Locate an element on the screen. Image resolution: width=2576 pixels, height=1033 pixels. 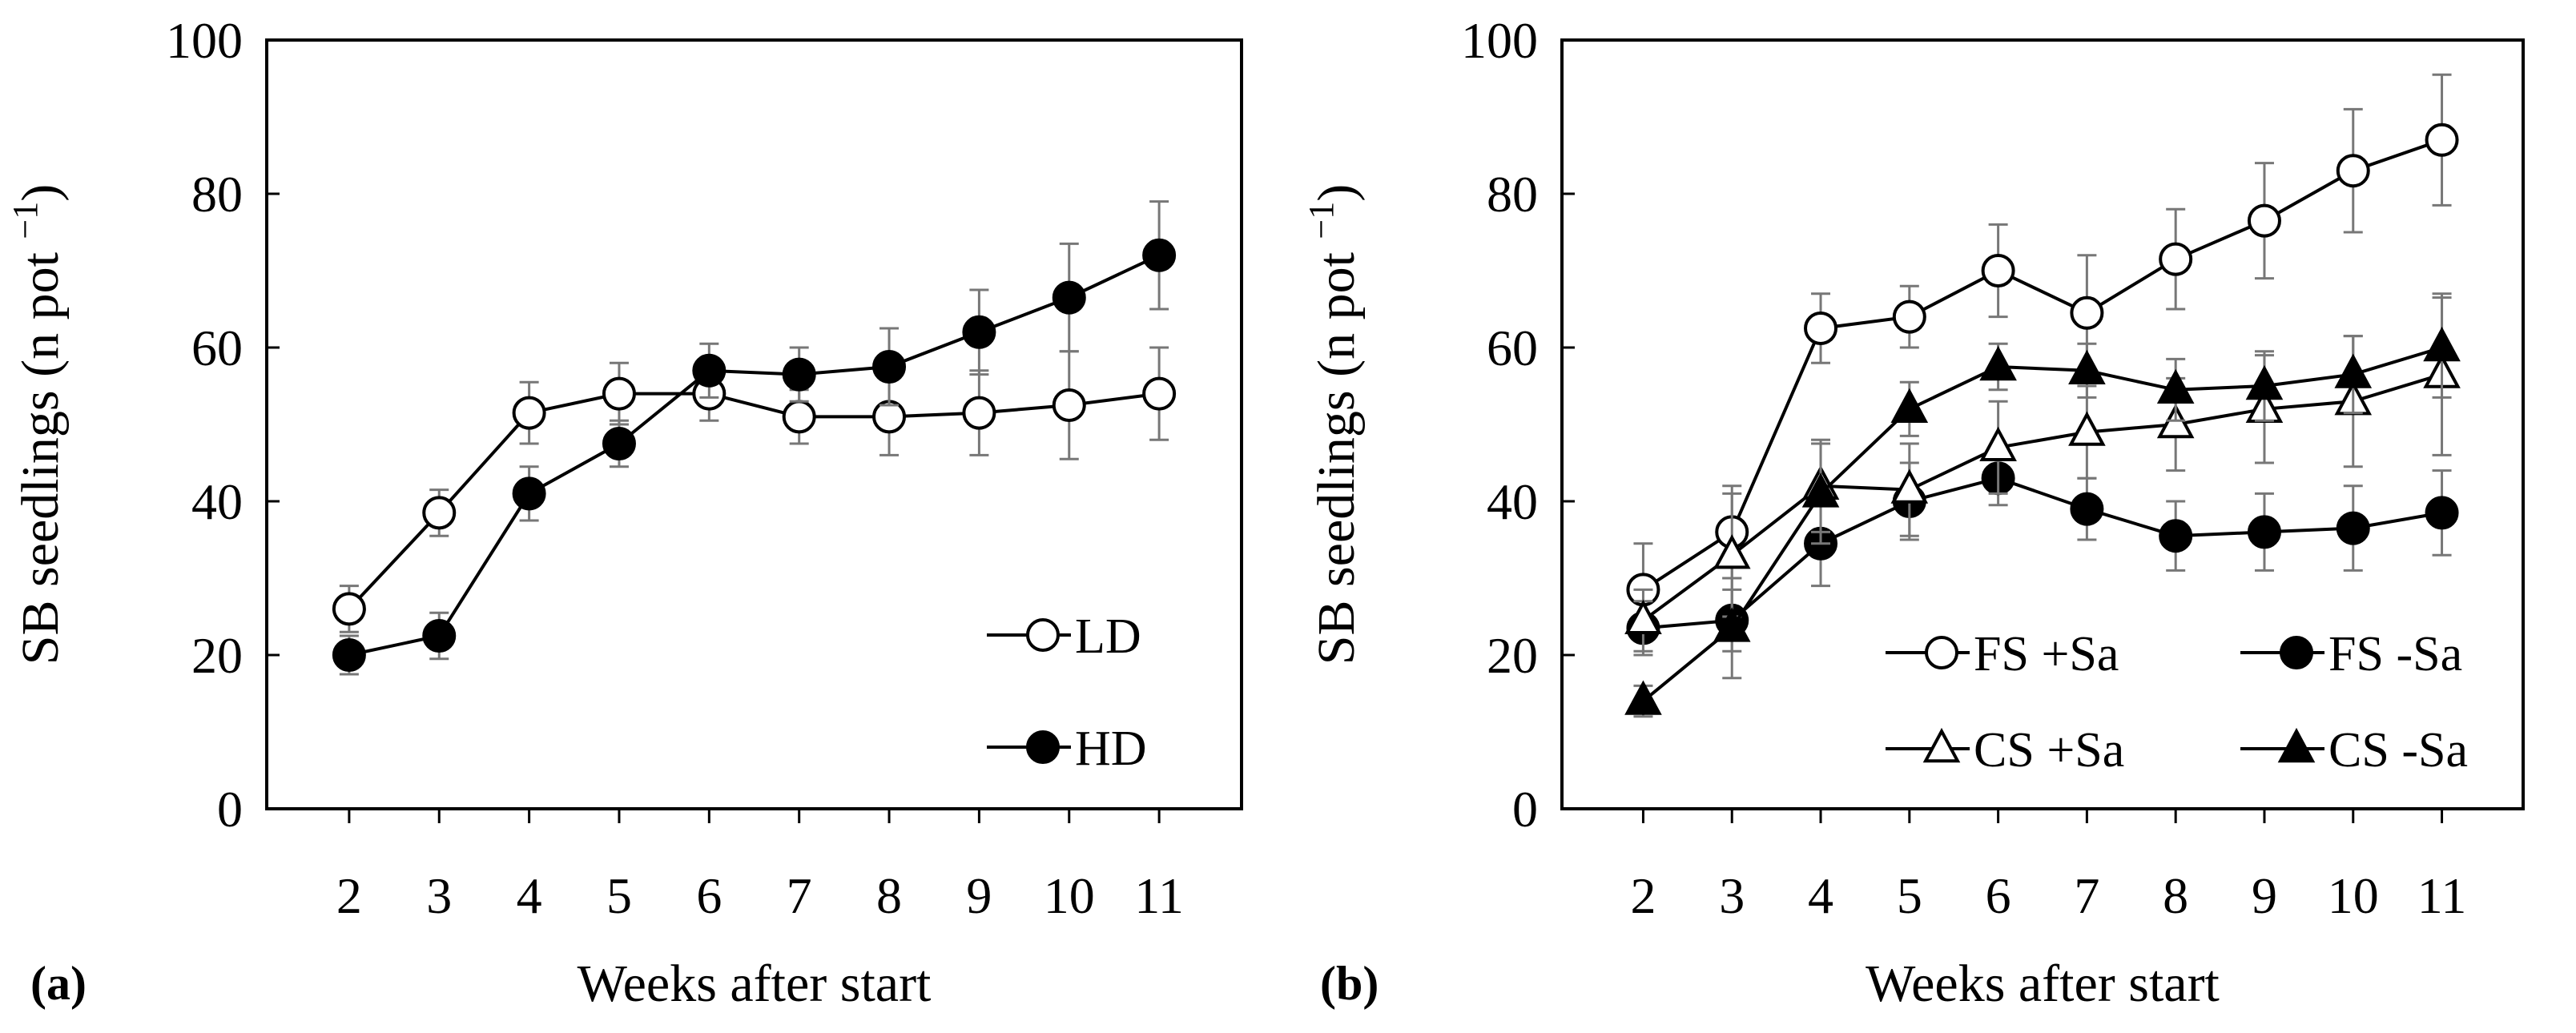
series-ld is located at coordinates (754, 489).